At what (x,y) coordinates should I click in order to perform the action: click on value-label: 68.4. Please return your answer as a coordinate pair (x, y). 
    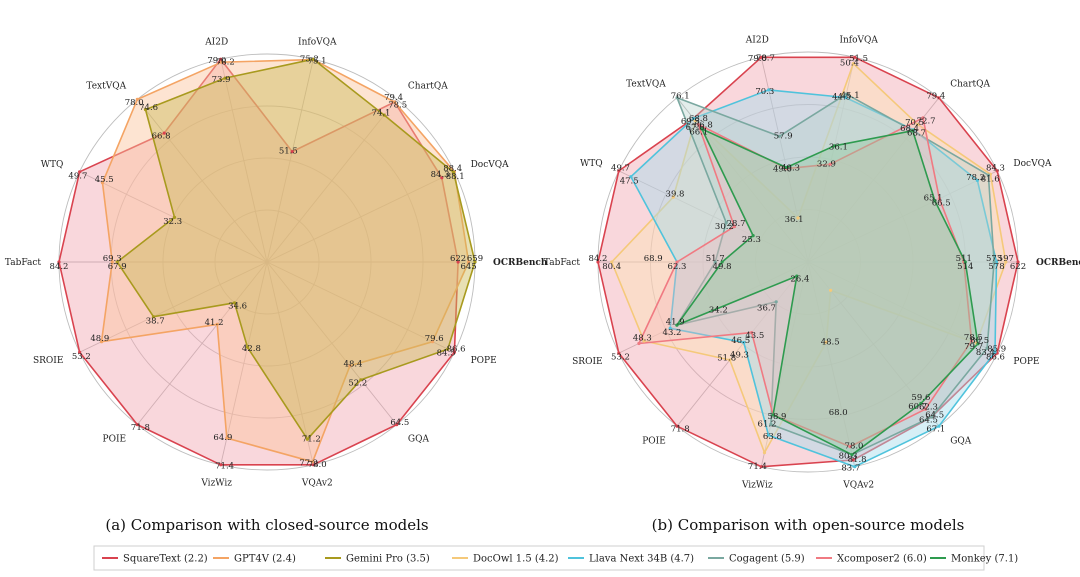
    Looking at the image, I should click on (909, 129).